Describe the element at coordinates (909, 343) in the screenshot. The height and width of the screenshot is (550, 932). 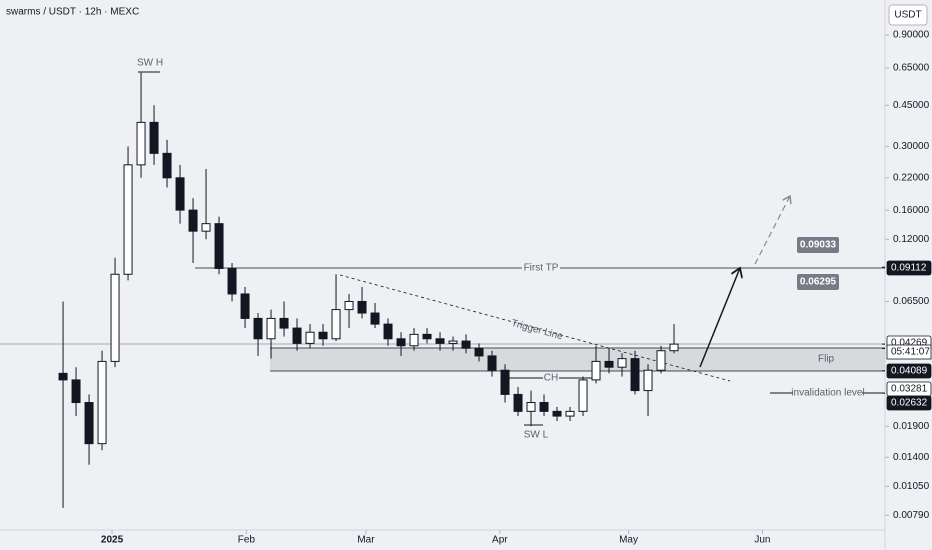
I see `price-label: 0.04269` at that location.